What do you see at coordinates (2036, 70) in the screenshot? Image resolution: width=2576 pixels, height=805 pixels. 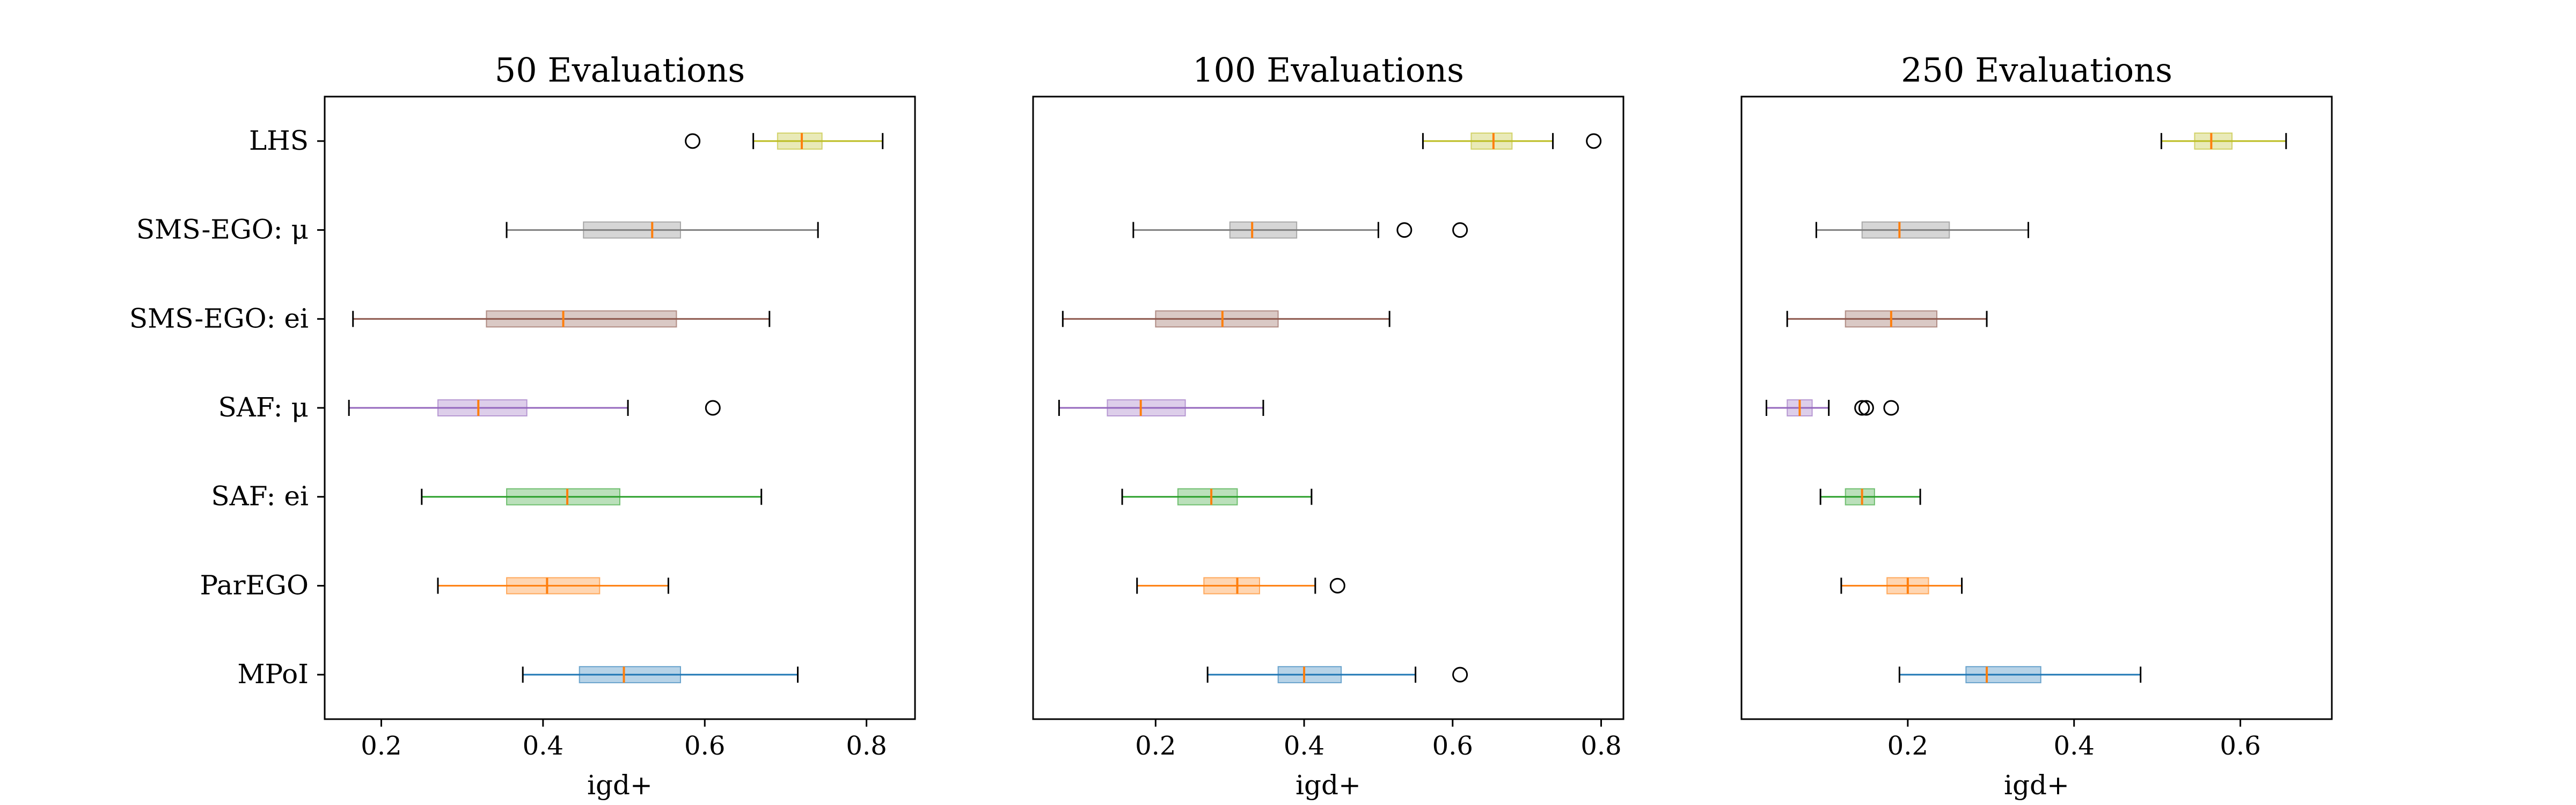 I see `panel-title: 250 Evaluations` at bounding box center [2036, 70].